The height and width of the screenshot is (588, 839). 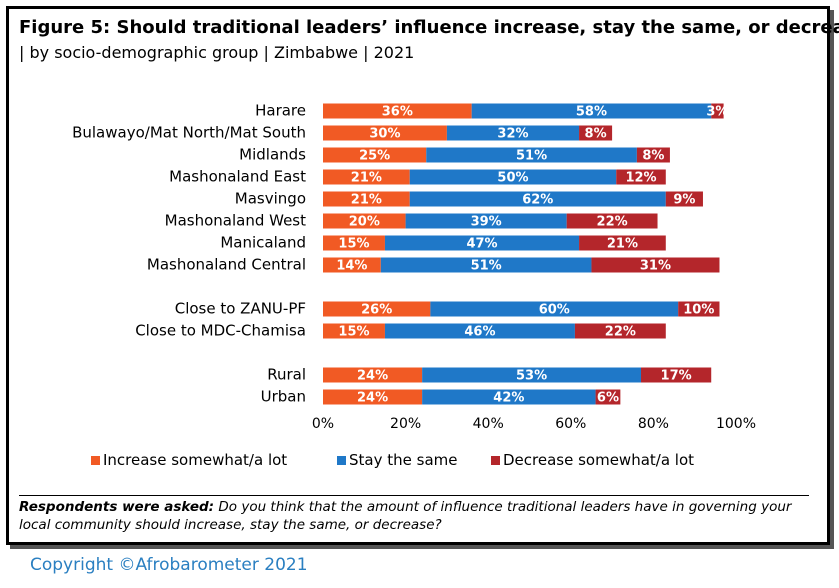 What do you see at coordinates (220, 331) in the screenshot?
I see `category-label: Close to MDC-Chamisa` at bounding box center [220, 331].